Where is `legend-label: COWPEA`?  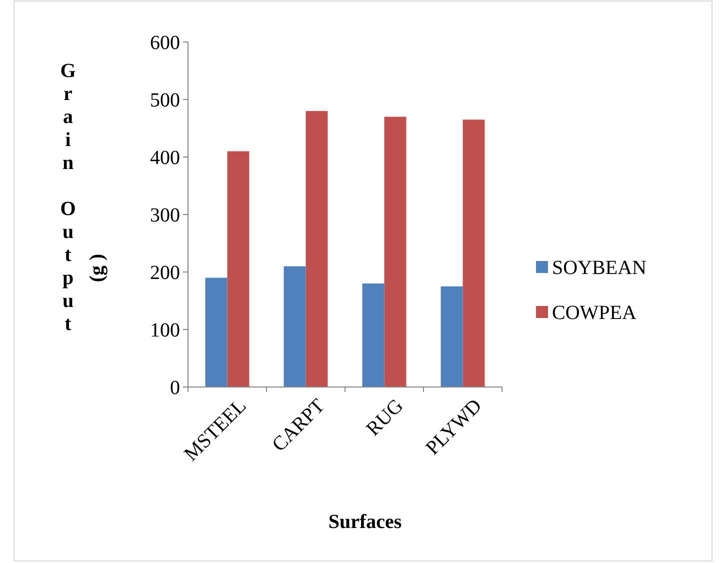
legend-label: COWPEA is located at coordinates (594, 313).